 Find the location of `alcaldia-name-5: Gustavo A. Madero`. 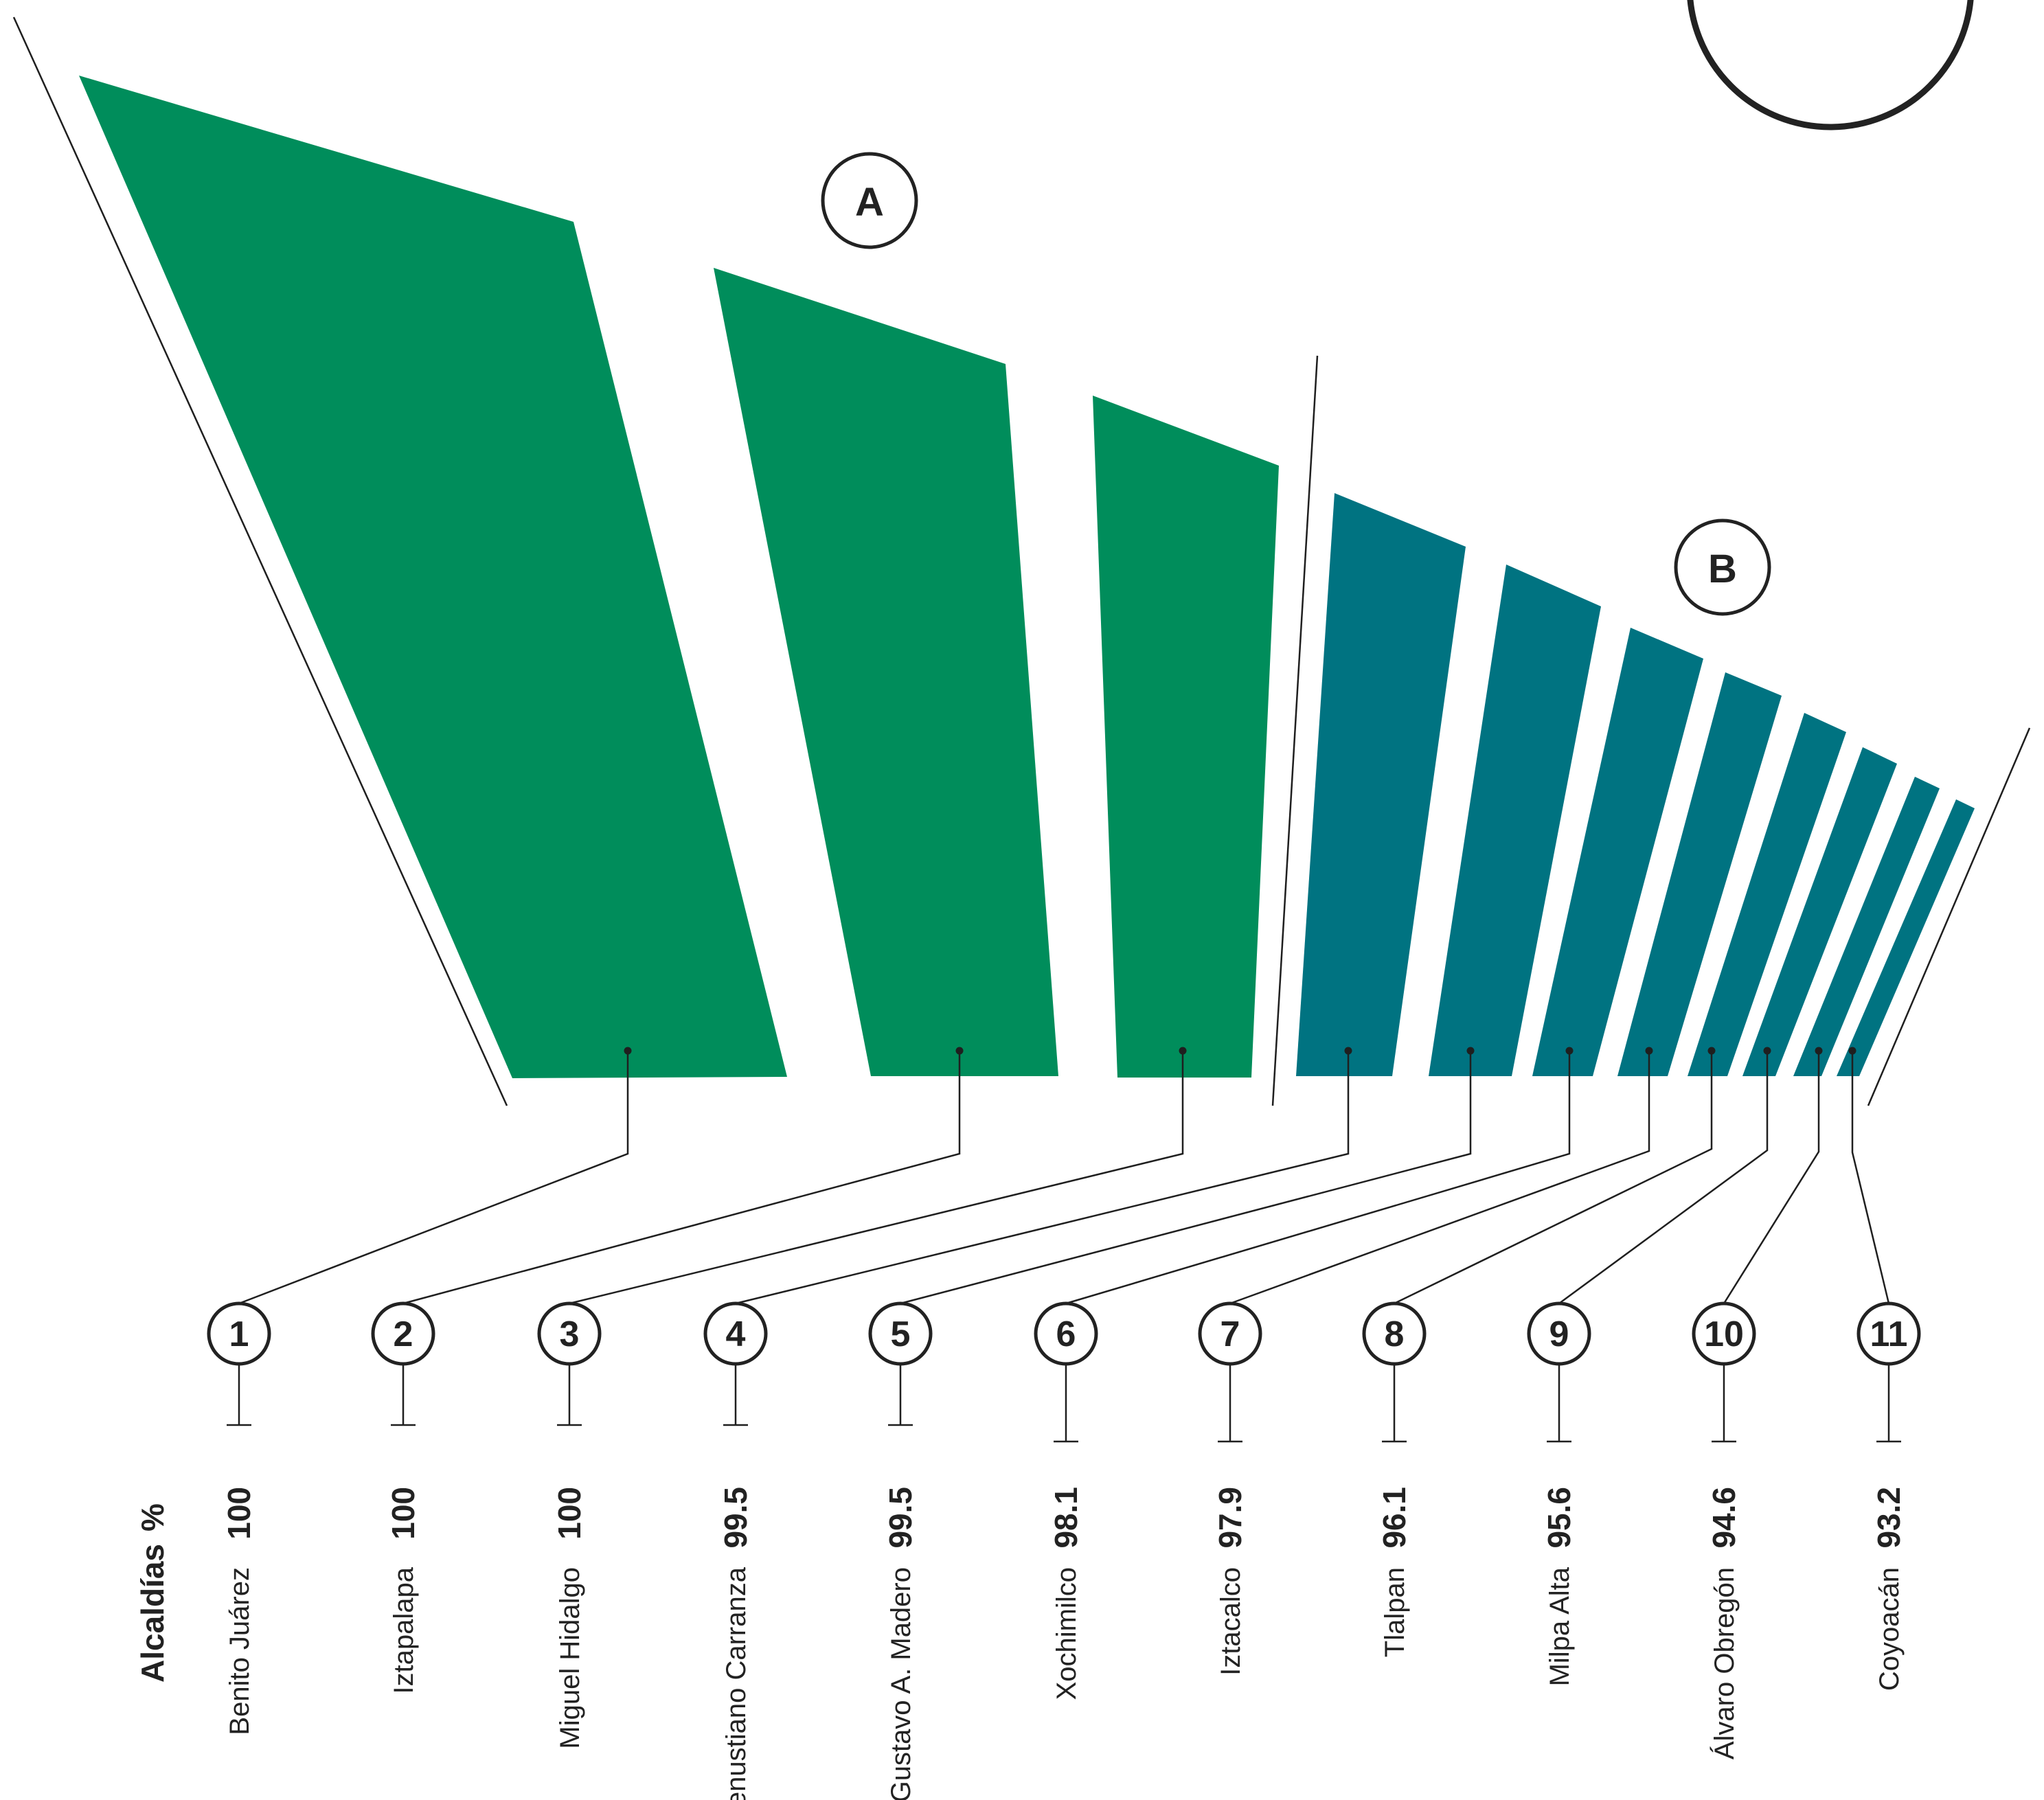

alcaldia-name-5: Gustavo A. Madero is located at coordinates (901, 1684).